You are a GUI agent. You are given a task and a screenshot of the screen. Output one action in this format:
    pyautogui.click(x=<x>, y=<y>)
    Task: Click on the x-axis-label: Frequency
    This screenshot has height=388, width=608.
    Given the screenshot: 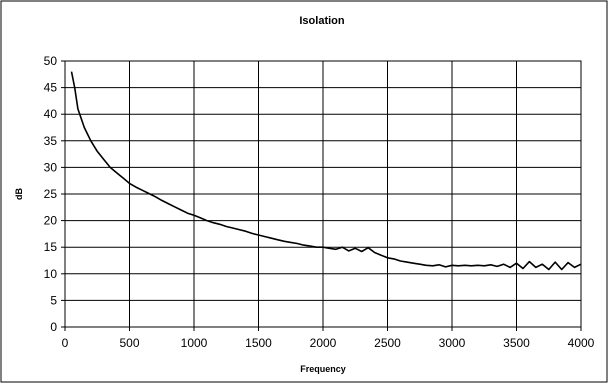 What is the action you would take?
    pyautogui.click(x=323, y=369)
    